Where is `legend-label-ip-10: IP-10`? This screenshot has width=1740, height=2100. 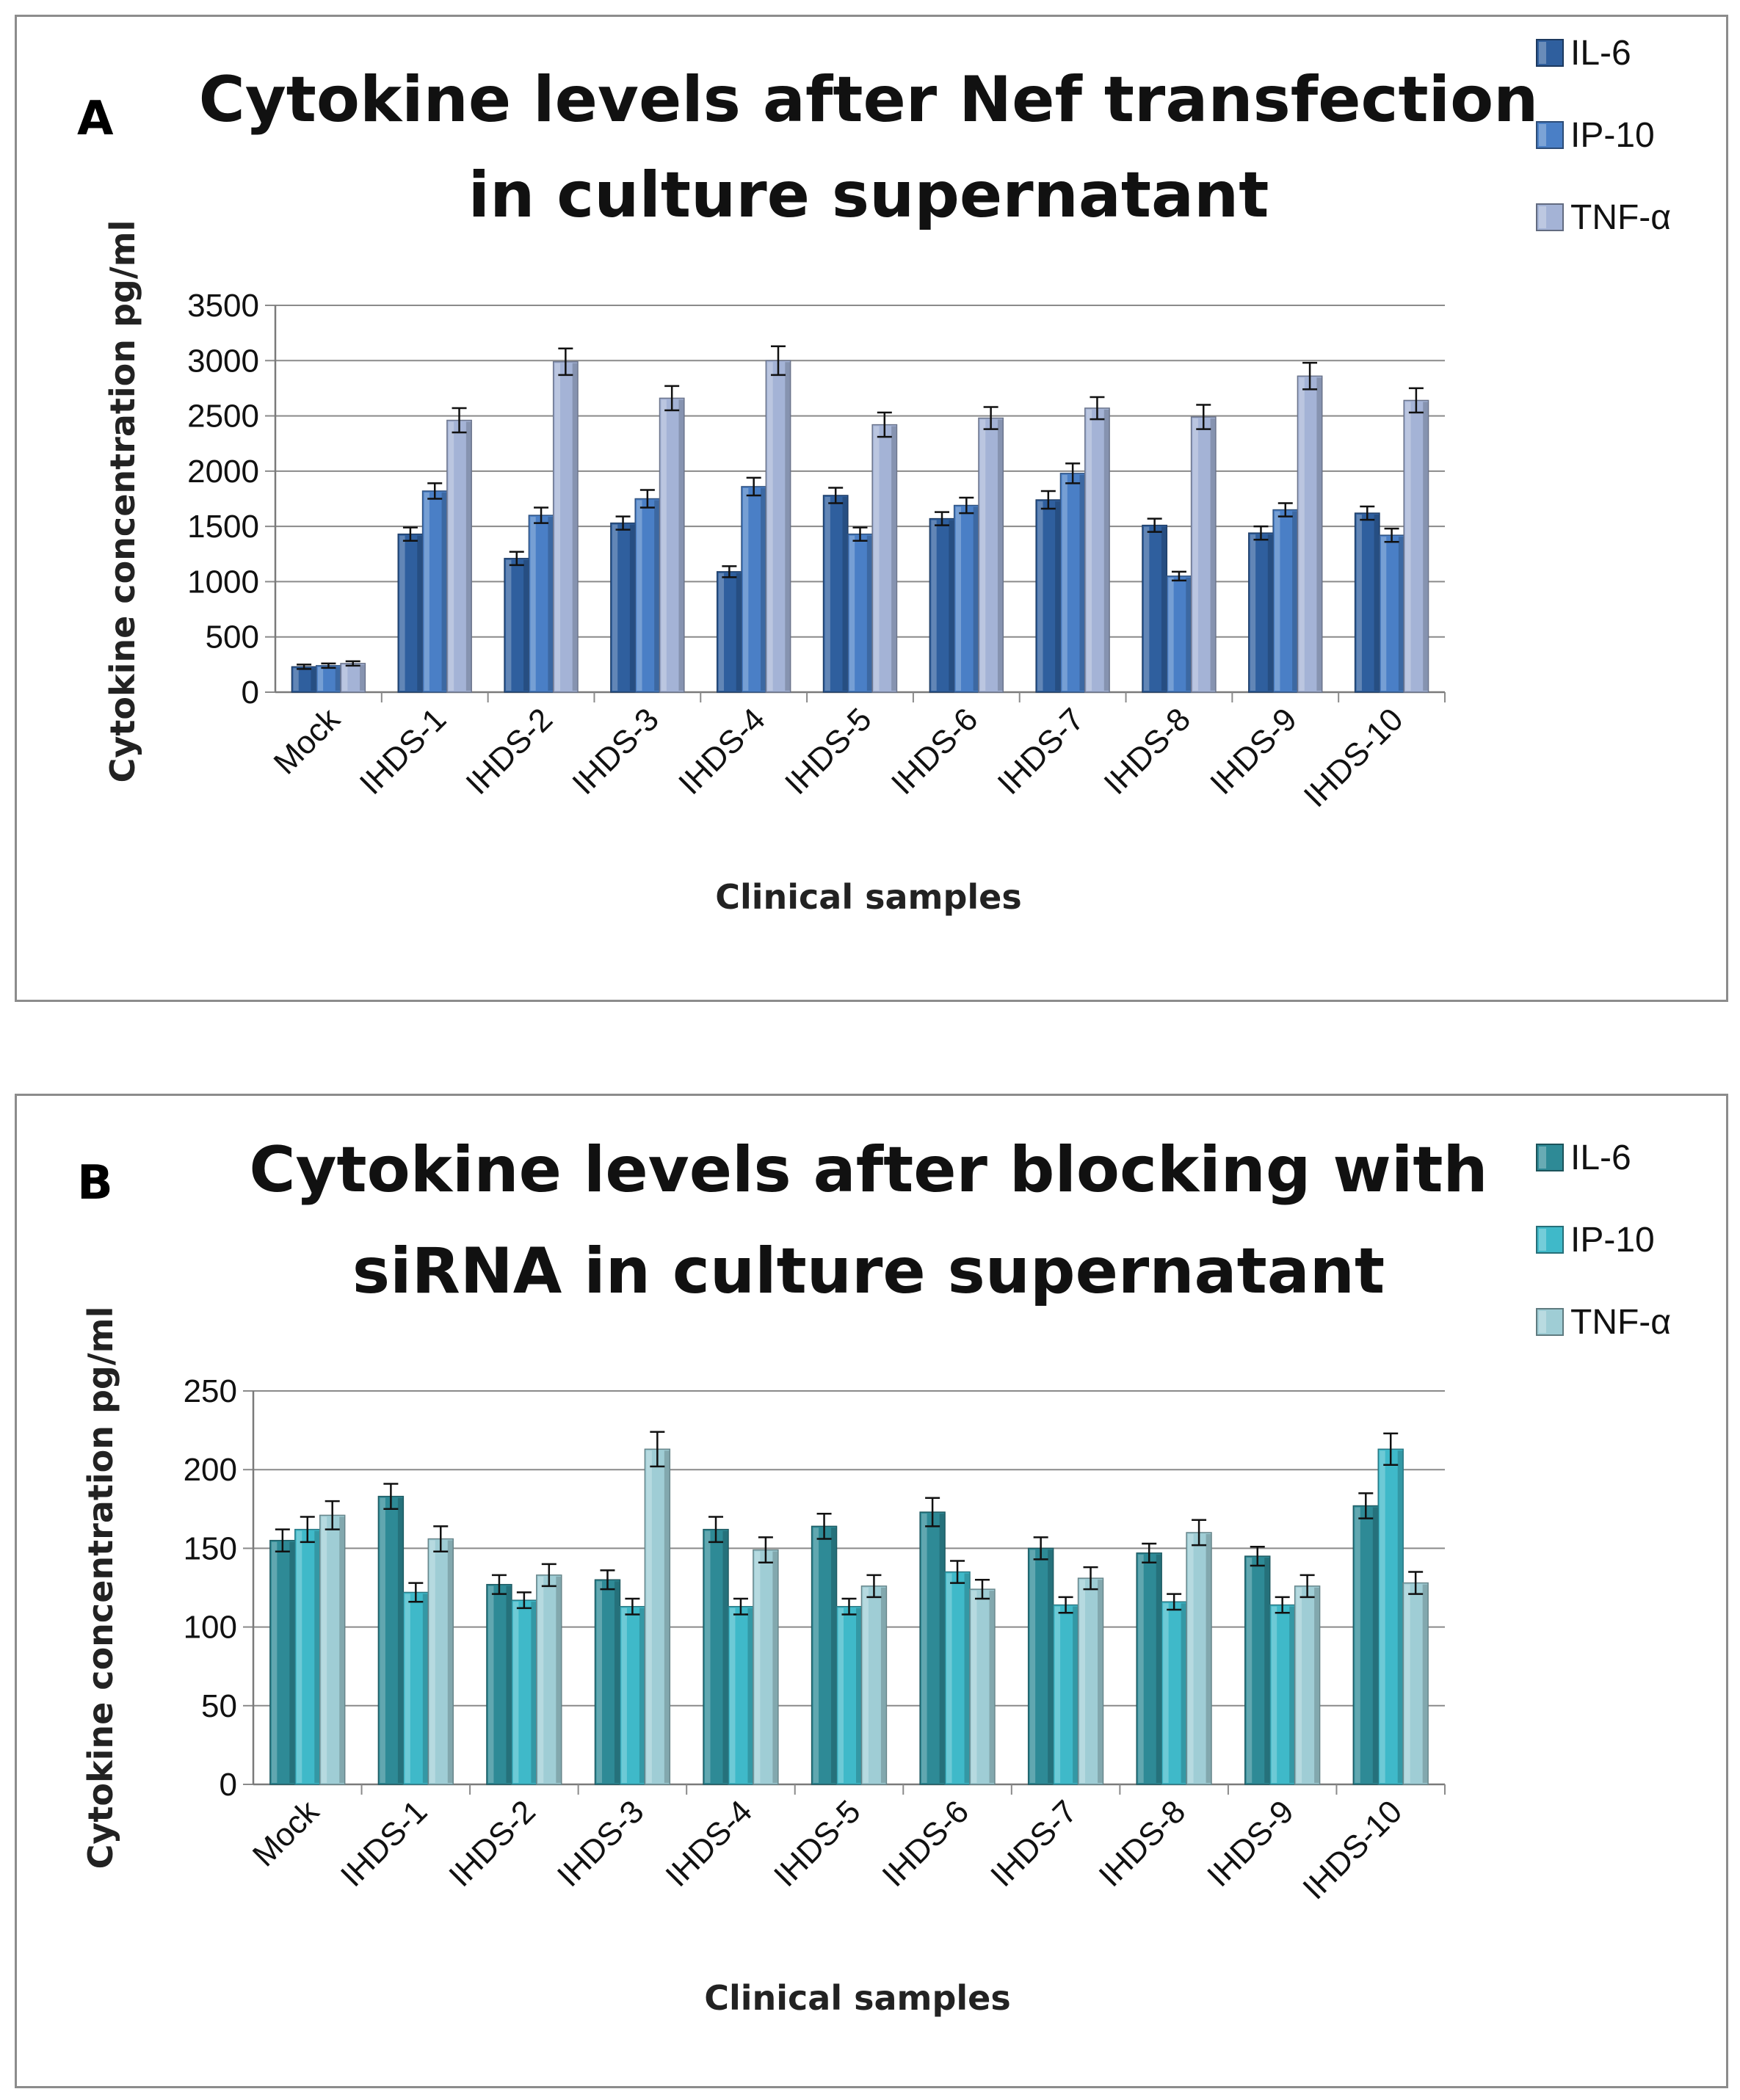
legend-label-ip-10: IP-10 is located at coordinates (1612, 136).